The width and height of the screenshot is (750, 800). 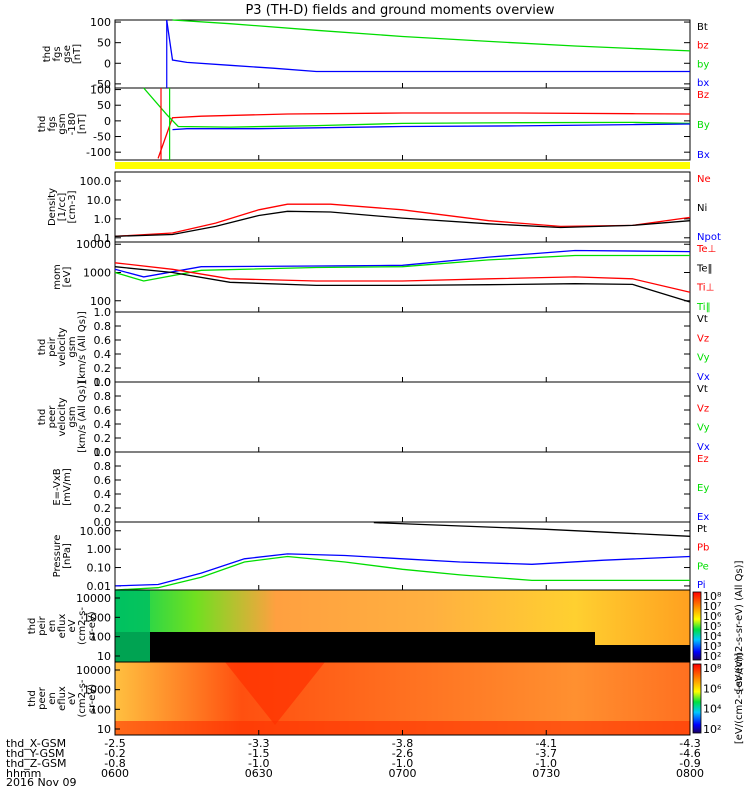 I want to click on colorbar-tick: 10⁵, so click(x=712, y=626).